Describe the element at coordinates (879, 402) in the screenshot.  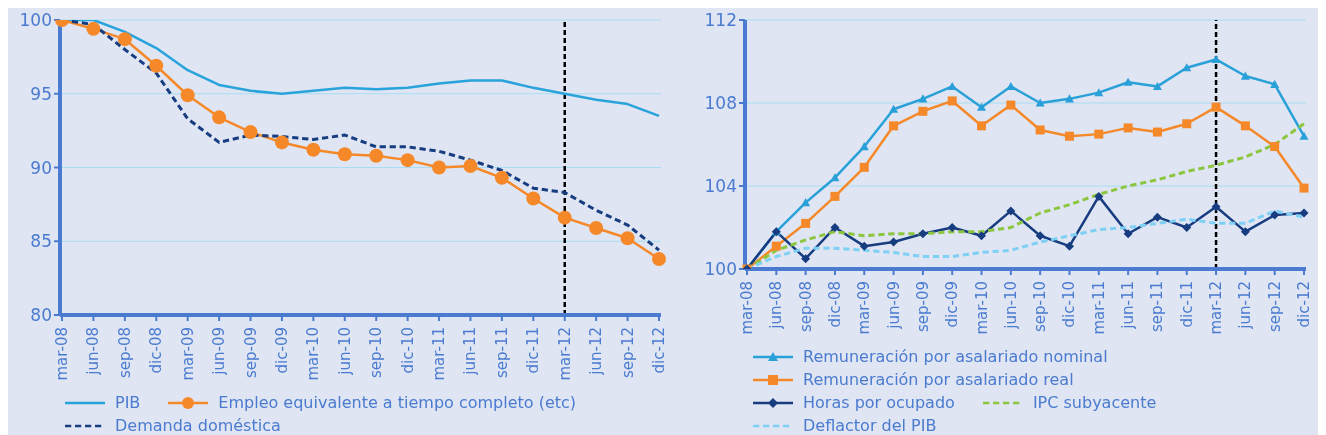
I see `legend-label: Horas por ocupado` at that location.